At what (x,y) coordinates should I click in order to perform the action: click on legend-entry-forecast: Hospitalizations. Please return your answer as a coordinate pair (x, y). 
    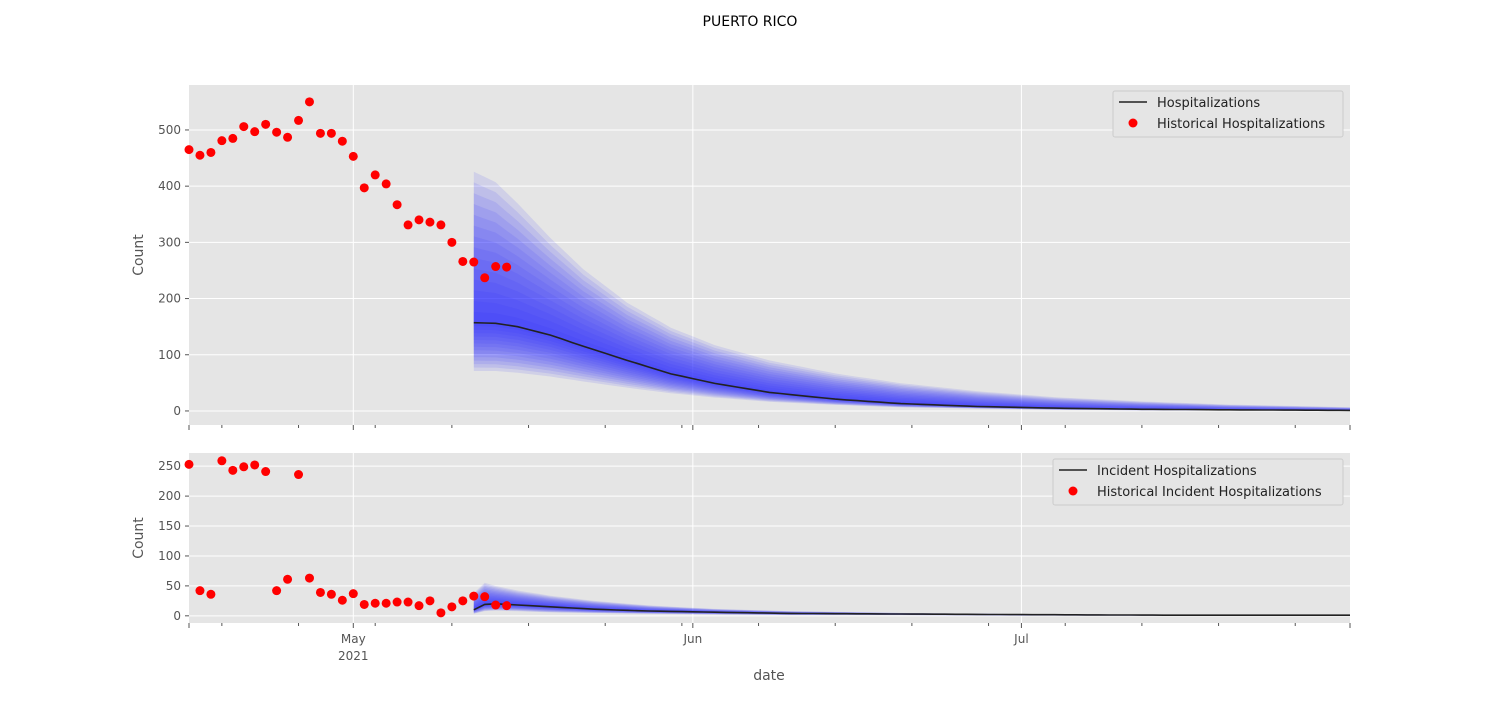
    Looking at the image, I should click on (1208, 103).